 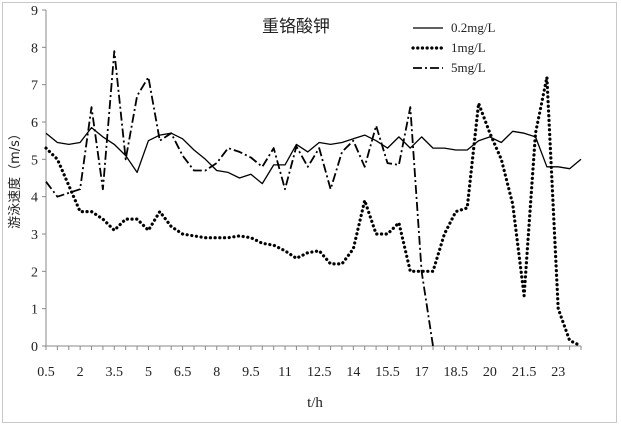 I want to click on y-tick-label: 6, so click(x=34, y=123).